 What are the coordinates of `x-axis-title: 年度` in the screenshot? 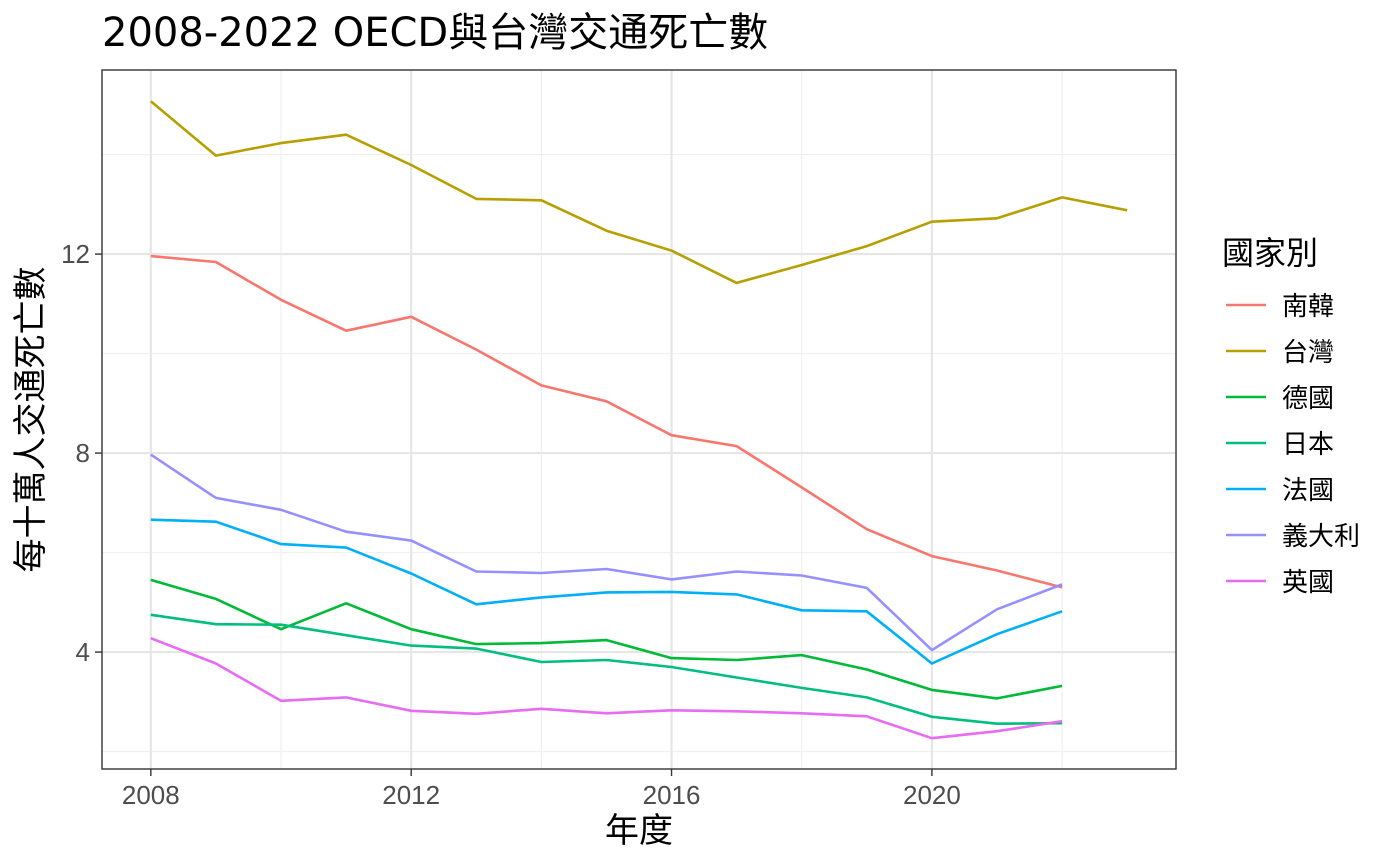 It's located at (639, 831).